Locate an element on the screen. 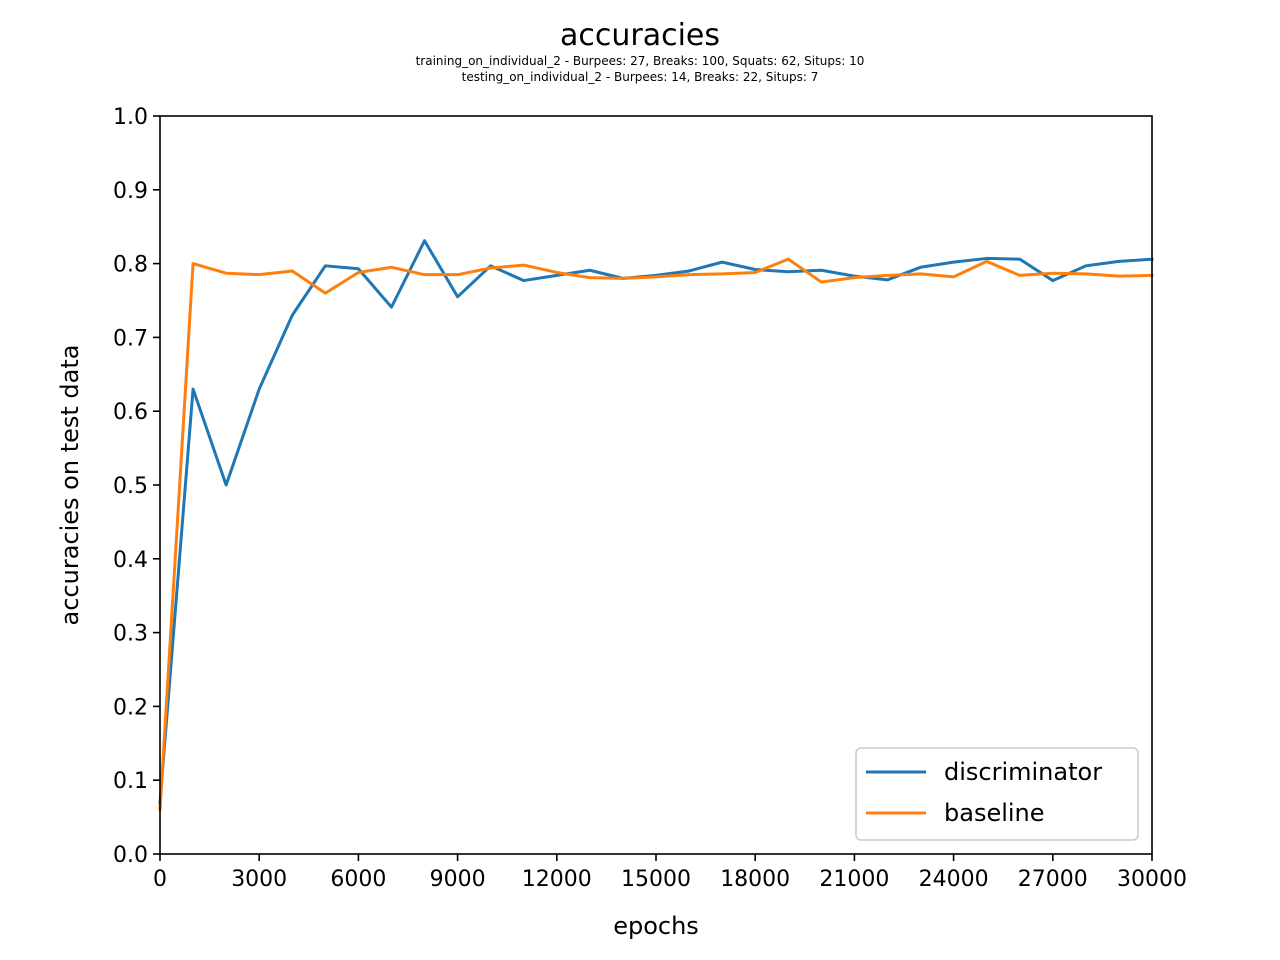  y-tick-label: 0.2 is located at coordinates (130, 707).